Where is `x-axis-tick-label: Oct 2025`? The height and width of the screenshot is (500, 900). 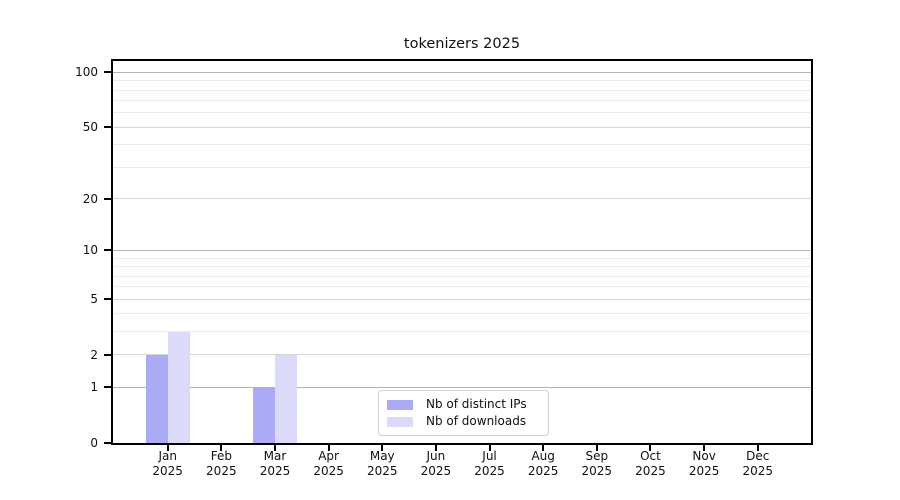
x-axis-tick-label: Oct 2025 is located at coordinates (650, 463).